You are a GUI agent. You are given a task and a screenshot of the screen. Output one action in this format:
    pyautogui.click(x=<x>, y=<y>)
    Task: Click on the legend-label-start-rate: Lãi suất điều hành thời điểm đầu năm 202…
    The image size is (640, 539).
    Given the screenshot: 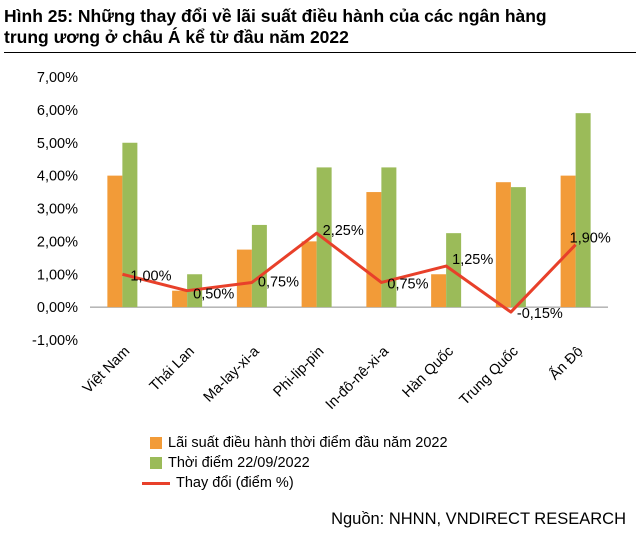 What is the action you would take?
    pyautogui.click(x=308, y=443)
    